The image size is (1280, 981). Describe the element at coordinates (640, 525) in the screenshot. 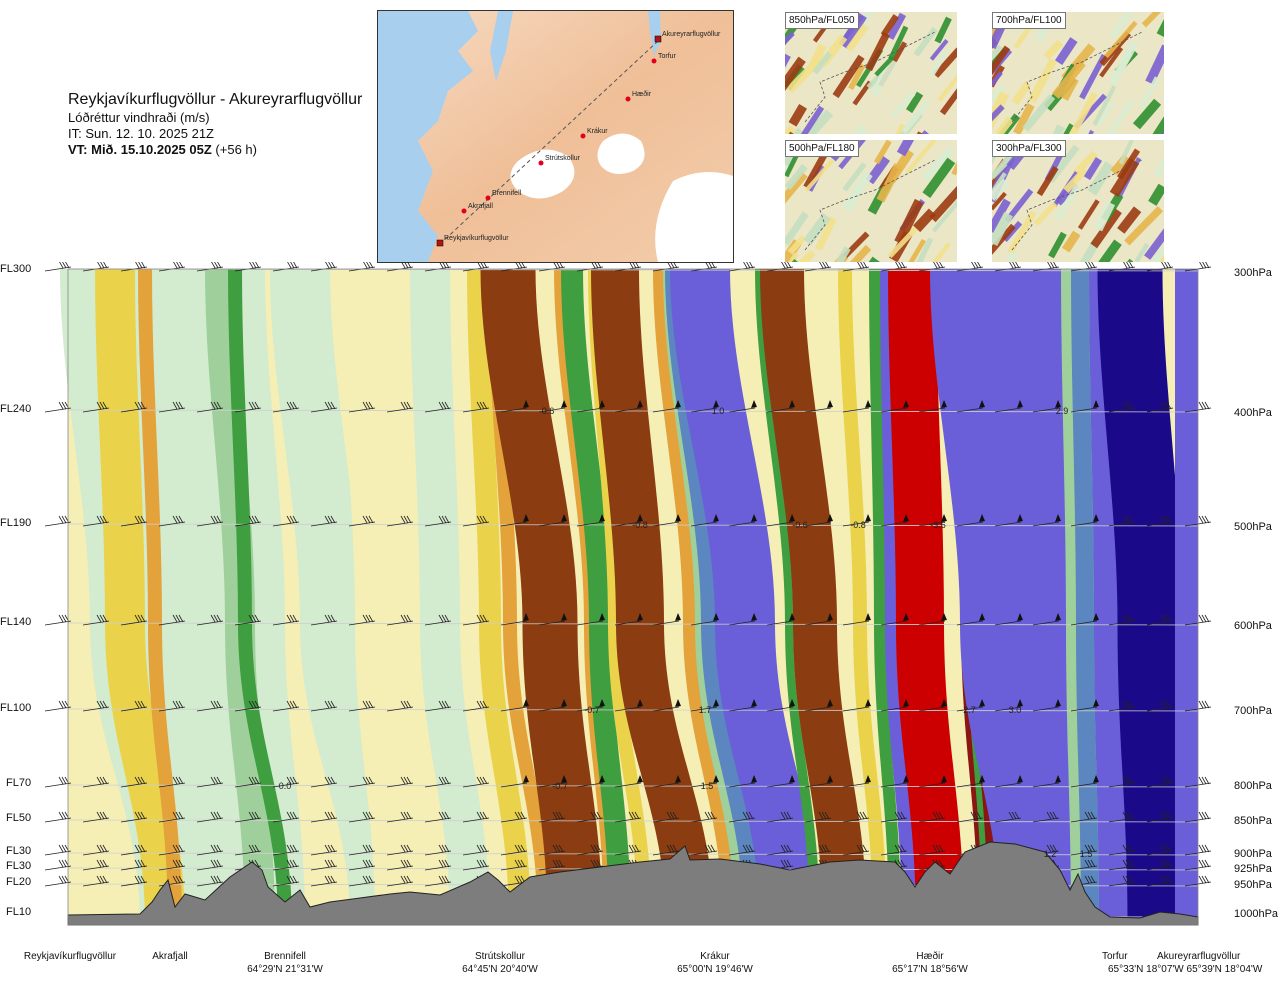

I see `contour-value-label: -0.8` at that location.